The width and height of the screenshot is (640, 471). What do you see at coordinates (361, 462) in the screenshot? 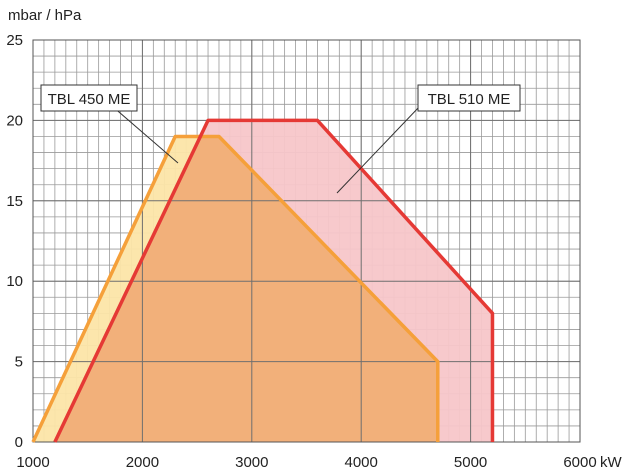
I see `x-tick-label: 4000` at bounding box center [361, 462].